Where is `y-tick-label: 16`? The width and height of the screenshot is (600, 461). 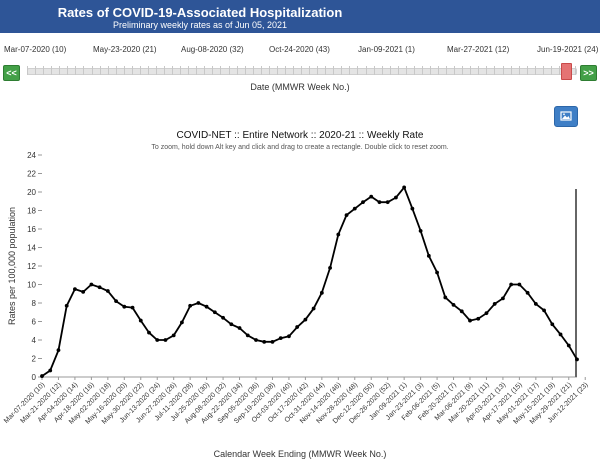 y-tick-label: 16 is located at coordinates (31, 229).